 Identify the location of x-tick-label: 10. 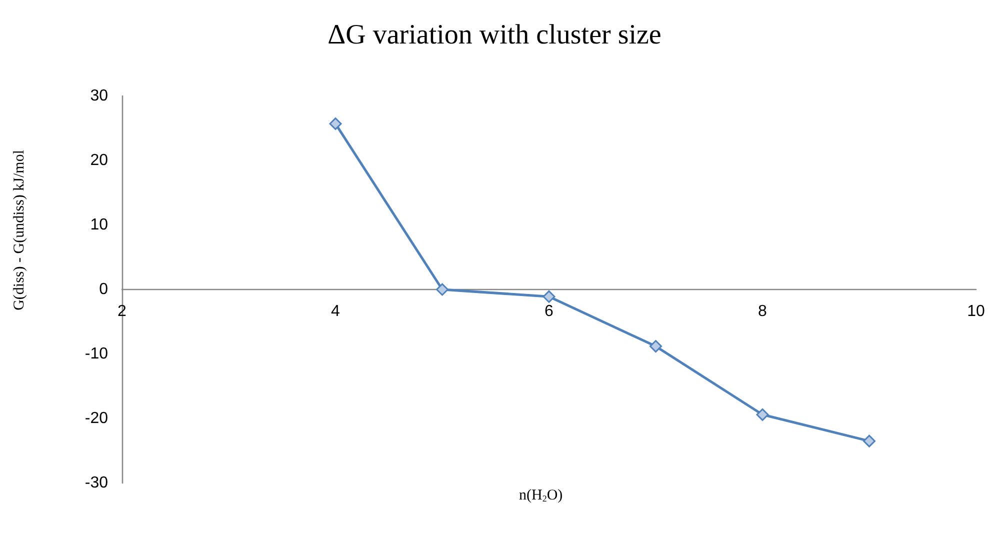
(976, 311).